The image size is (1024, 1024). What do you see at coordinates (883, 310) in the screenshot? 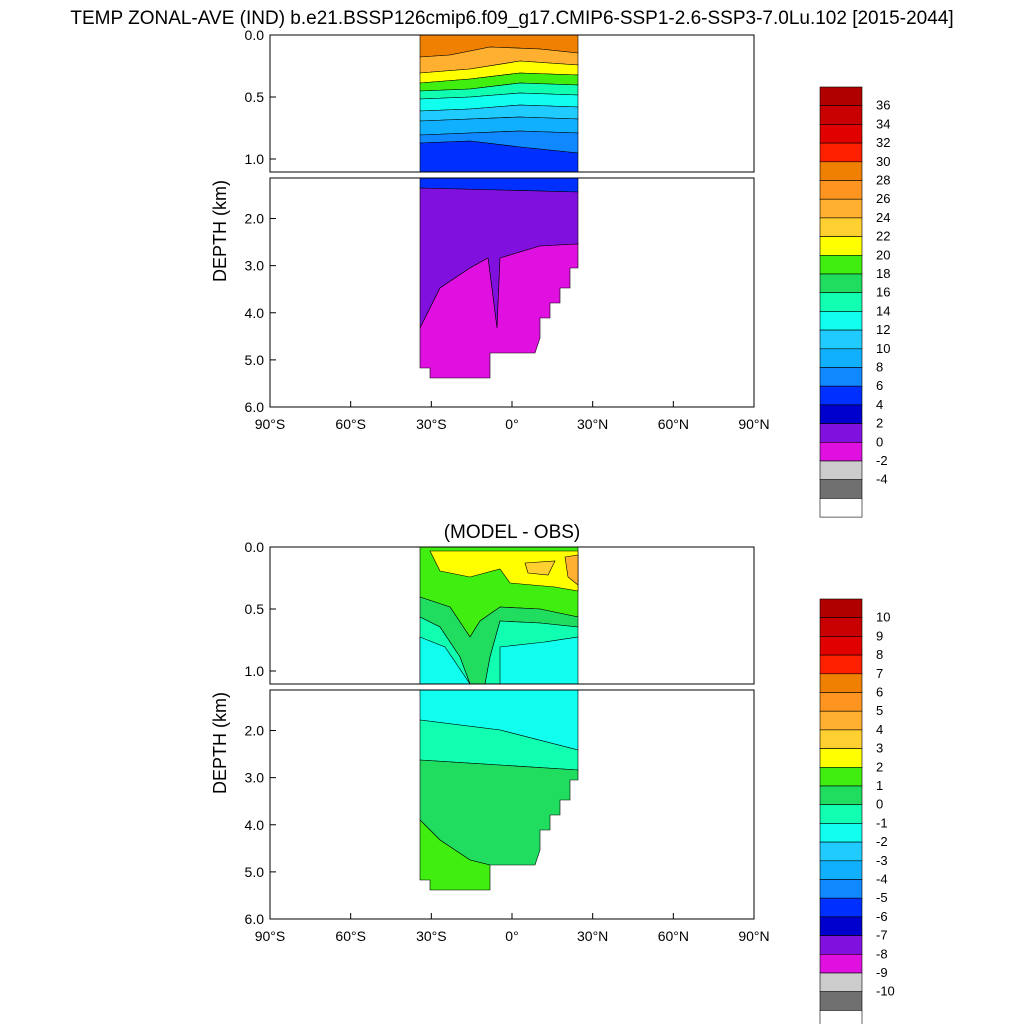
I see `colorbar-label: 14` at bounding box center [883, 310].